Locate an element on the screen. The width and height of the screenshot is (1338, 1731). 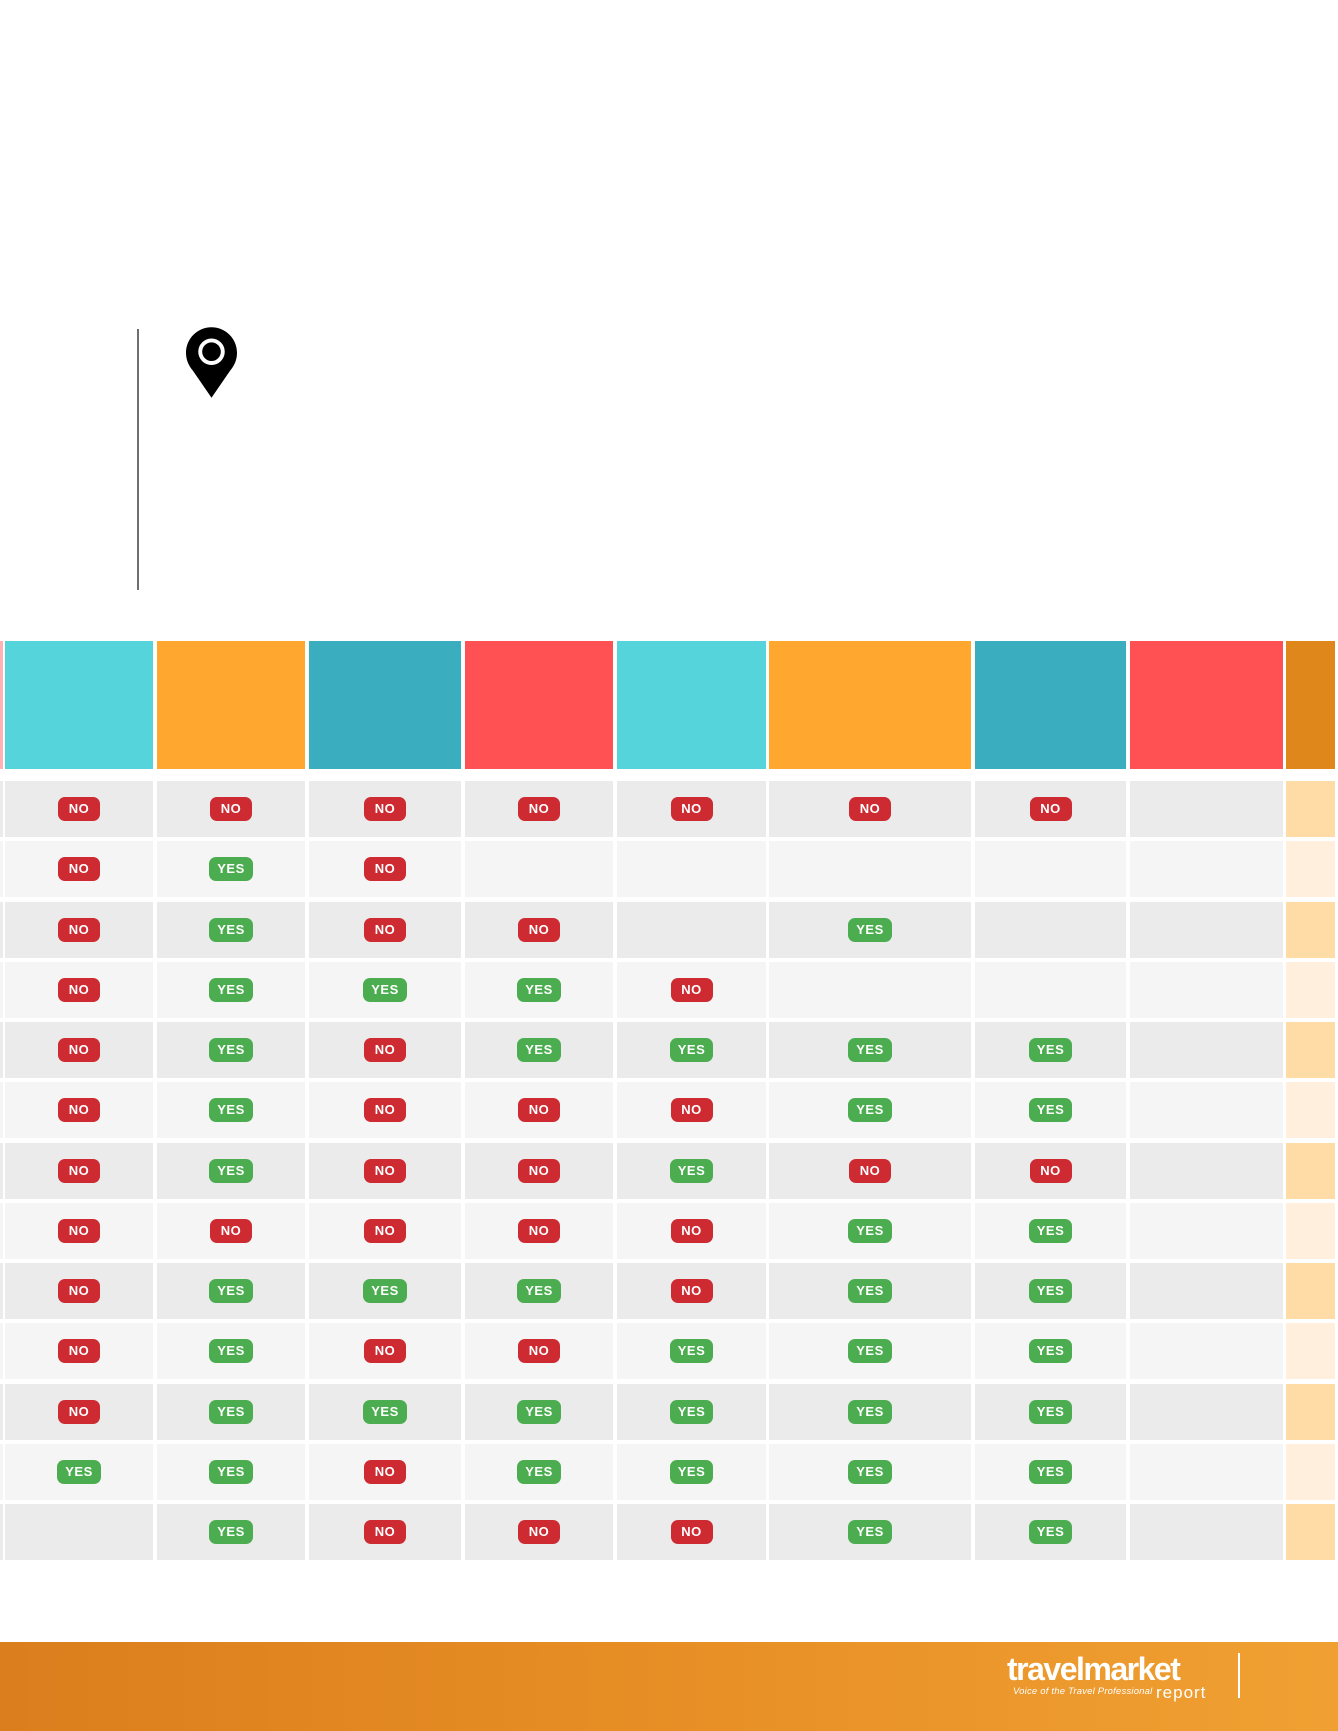
table-header-cut-edge-column is located at coordinates (1, 705).